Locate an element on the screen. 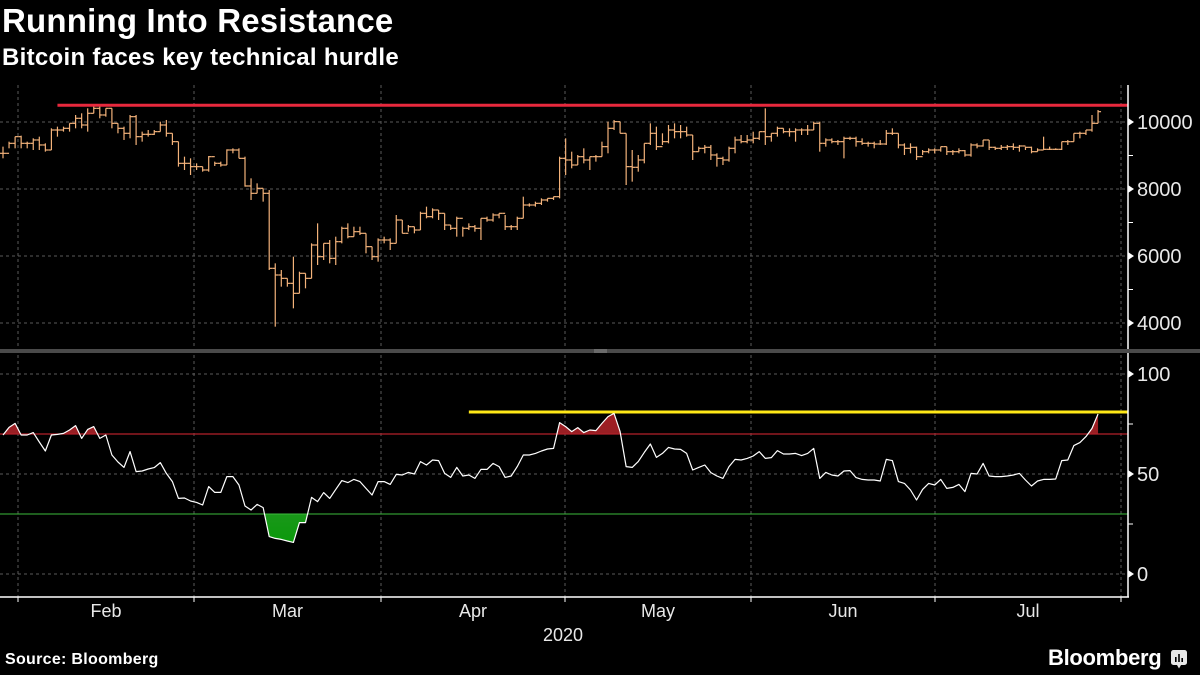  price-tick-label: 6000 is located at coordinates (1159, 257).